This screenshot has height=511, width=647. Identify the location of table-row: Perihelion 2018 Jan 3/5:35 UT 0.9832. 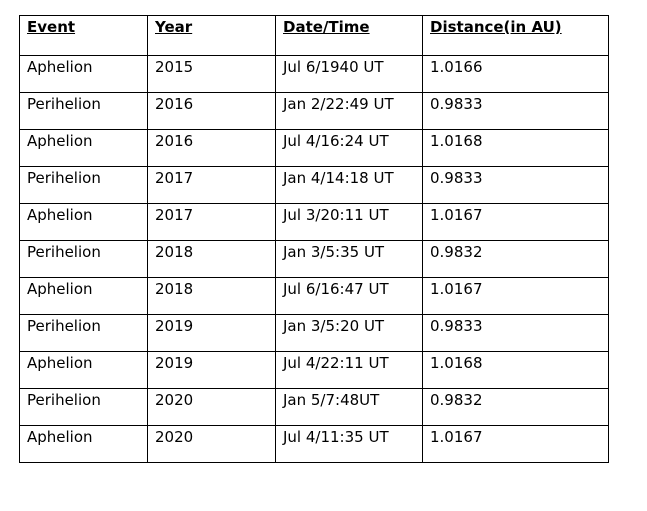
(314, 259).